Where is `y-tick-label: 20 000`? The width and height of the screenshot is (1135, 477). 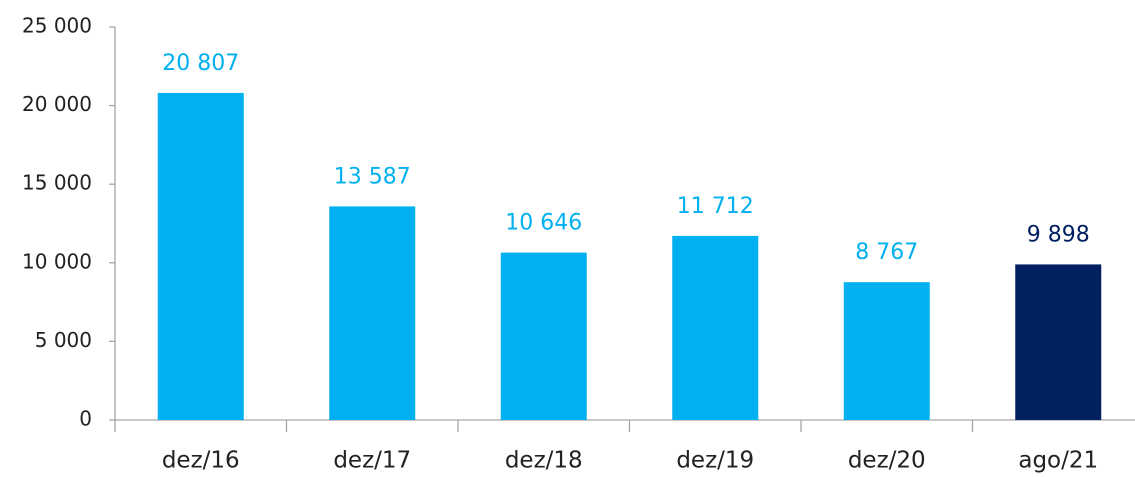
y-tick-label: 20 000 is located at coordinates (57, 104).